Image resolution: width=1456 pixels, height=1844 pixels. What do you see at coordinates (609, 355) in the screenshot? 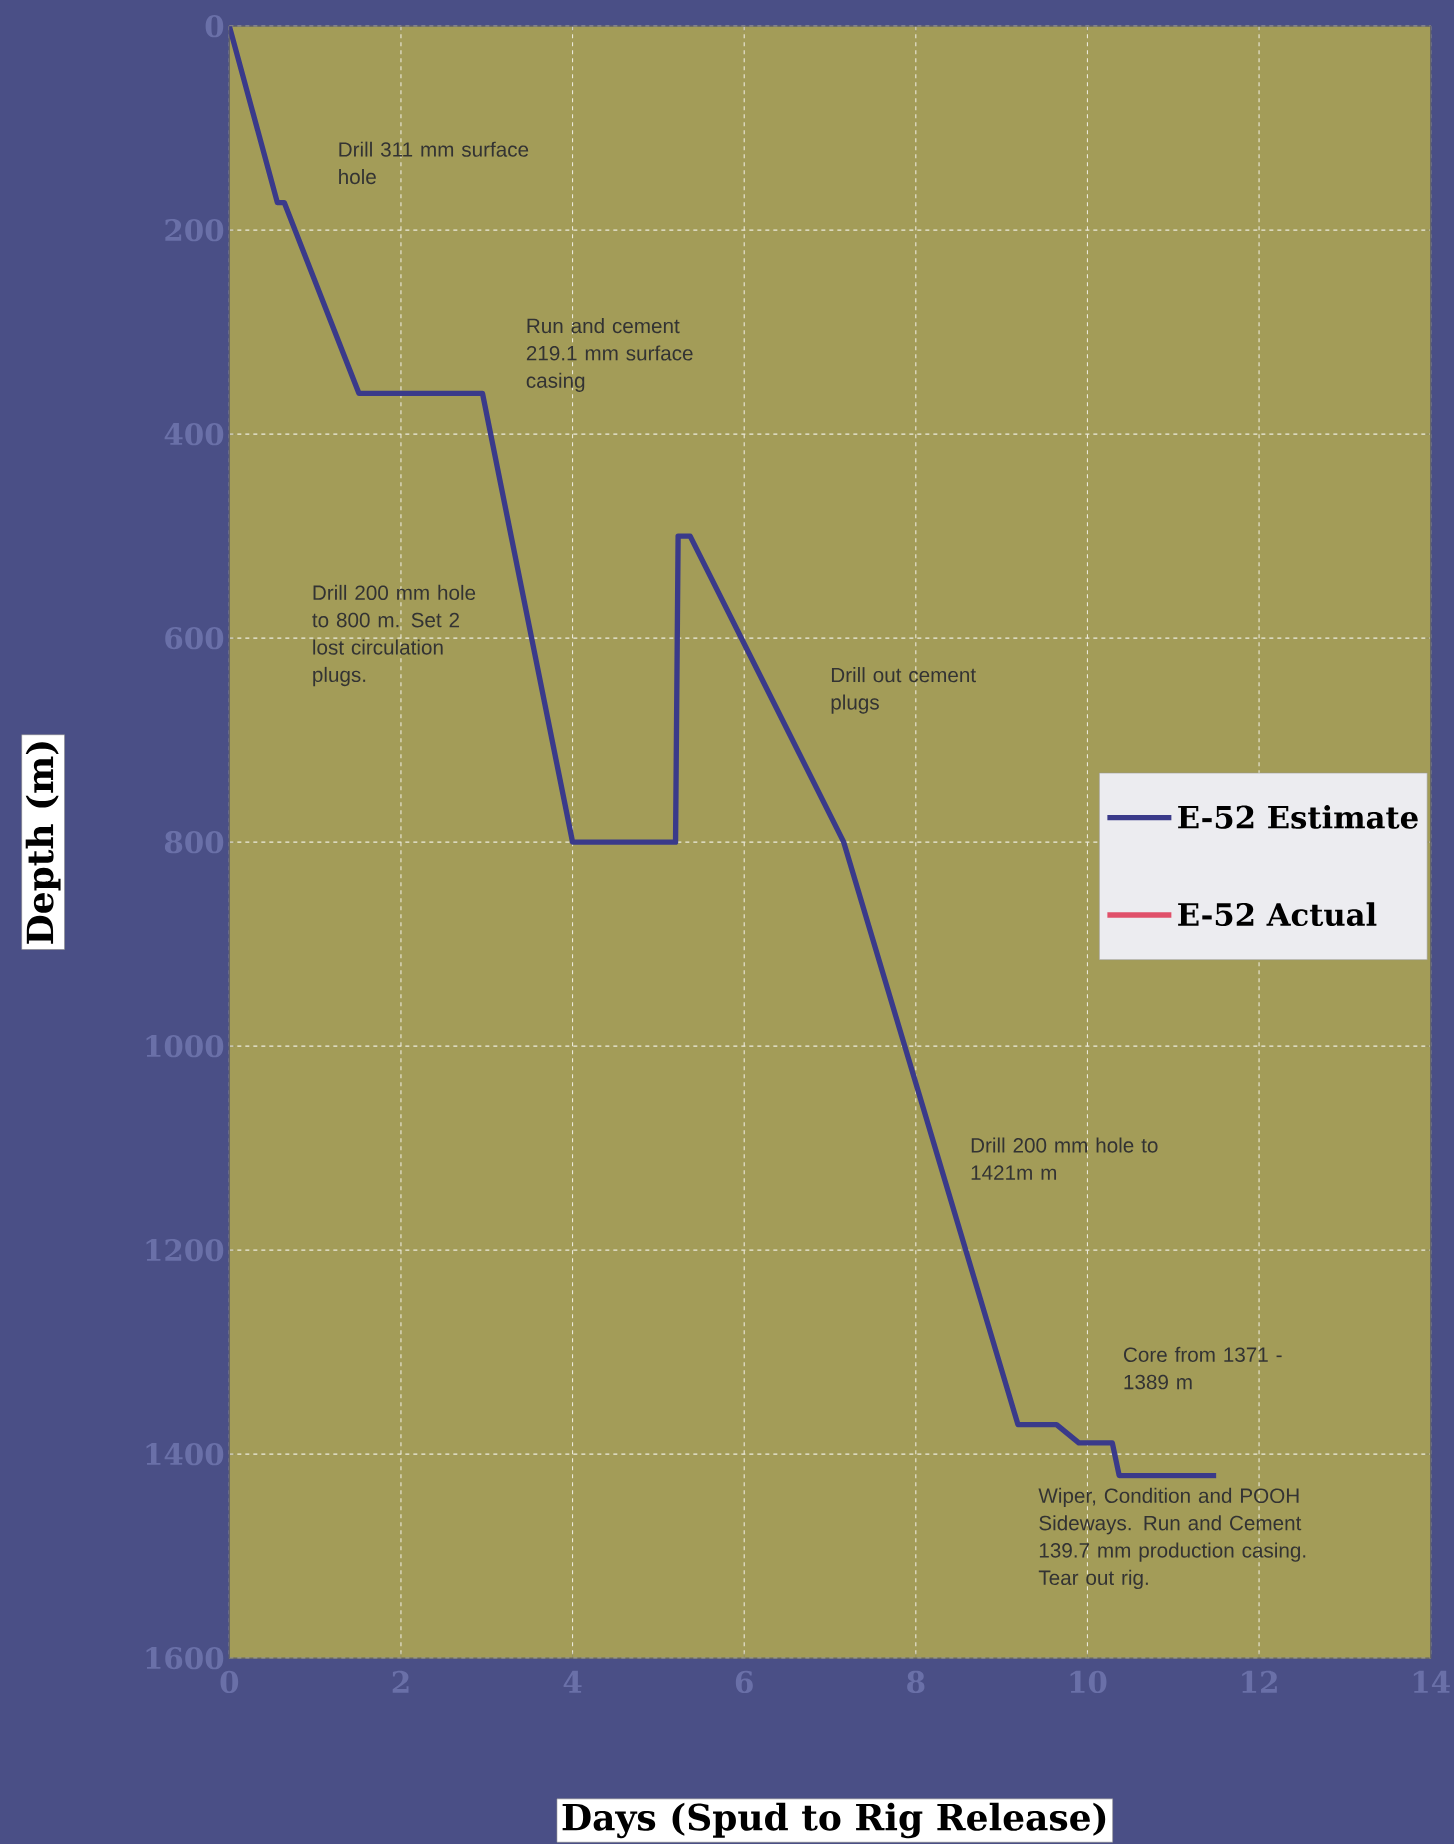
I see `annotation: Run and cement 219.1 mm surface casing` at bounding box center [609, 355].